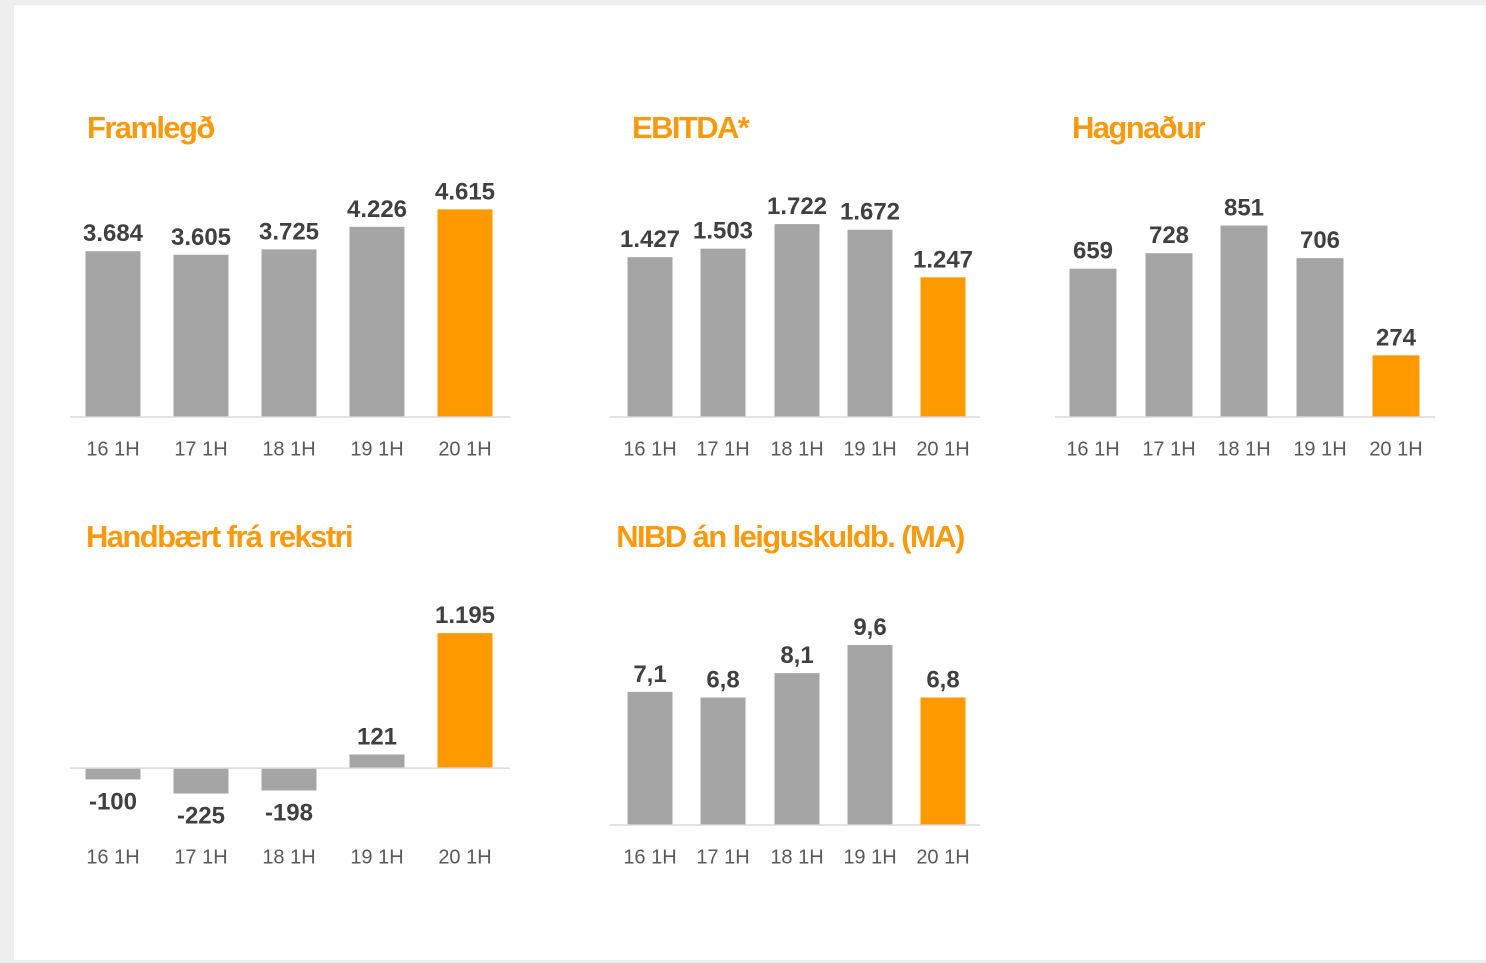 The height and width of the screenshot is (963, 1486). What do you see at coordinates (796, 655) in the screenshot?
I see `data-label: 8,1` at bounding box center [796, 655].